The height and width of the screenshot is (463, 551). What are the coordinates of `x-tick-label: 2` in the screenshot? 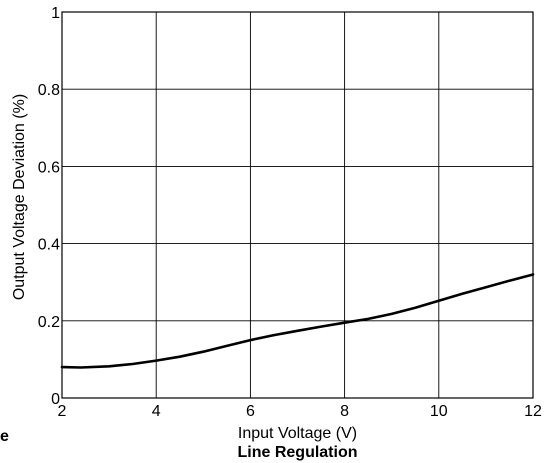 It's located at (62, 411).